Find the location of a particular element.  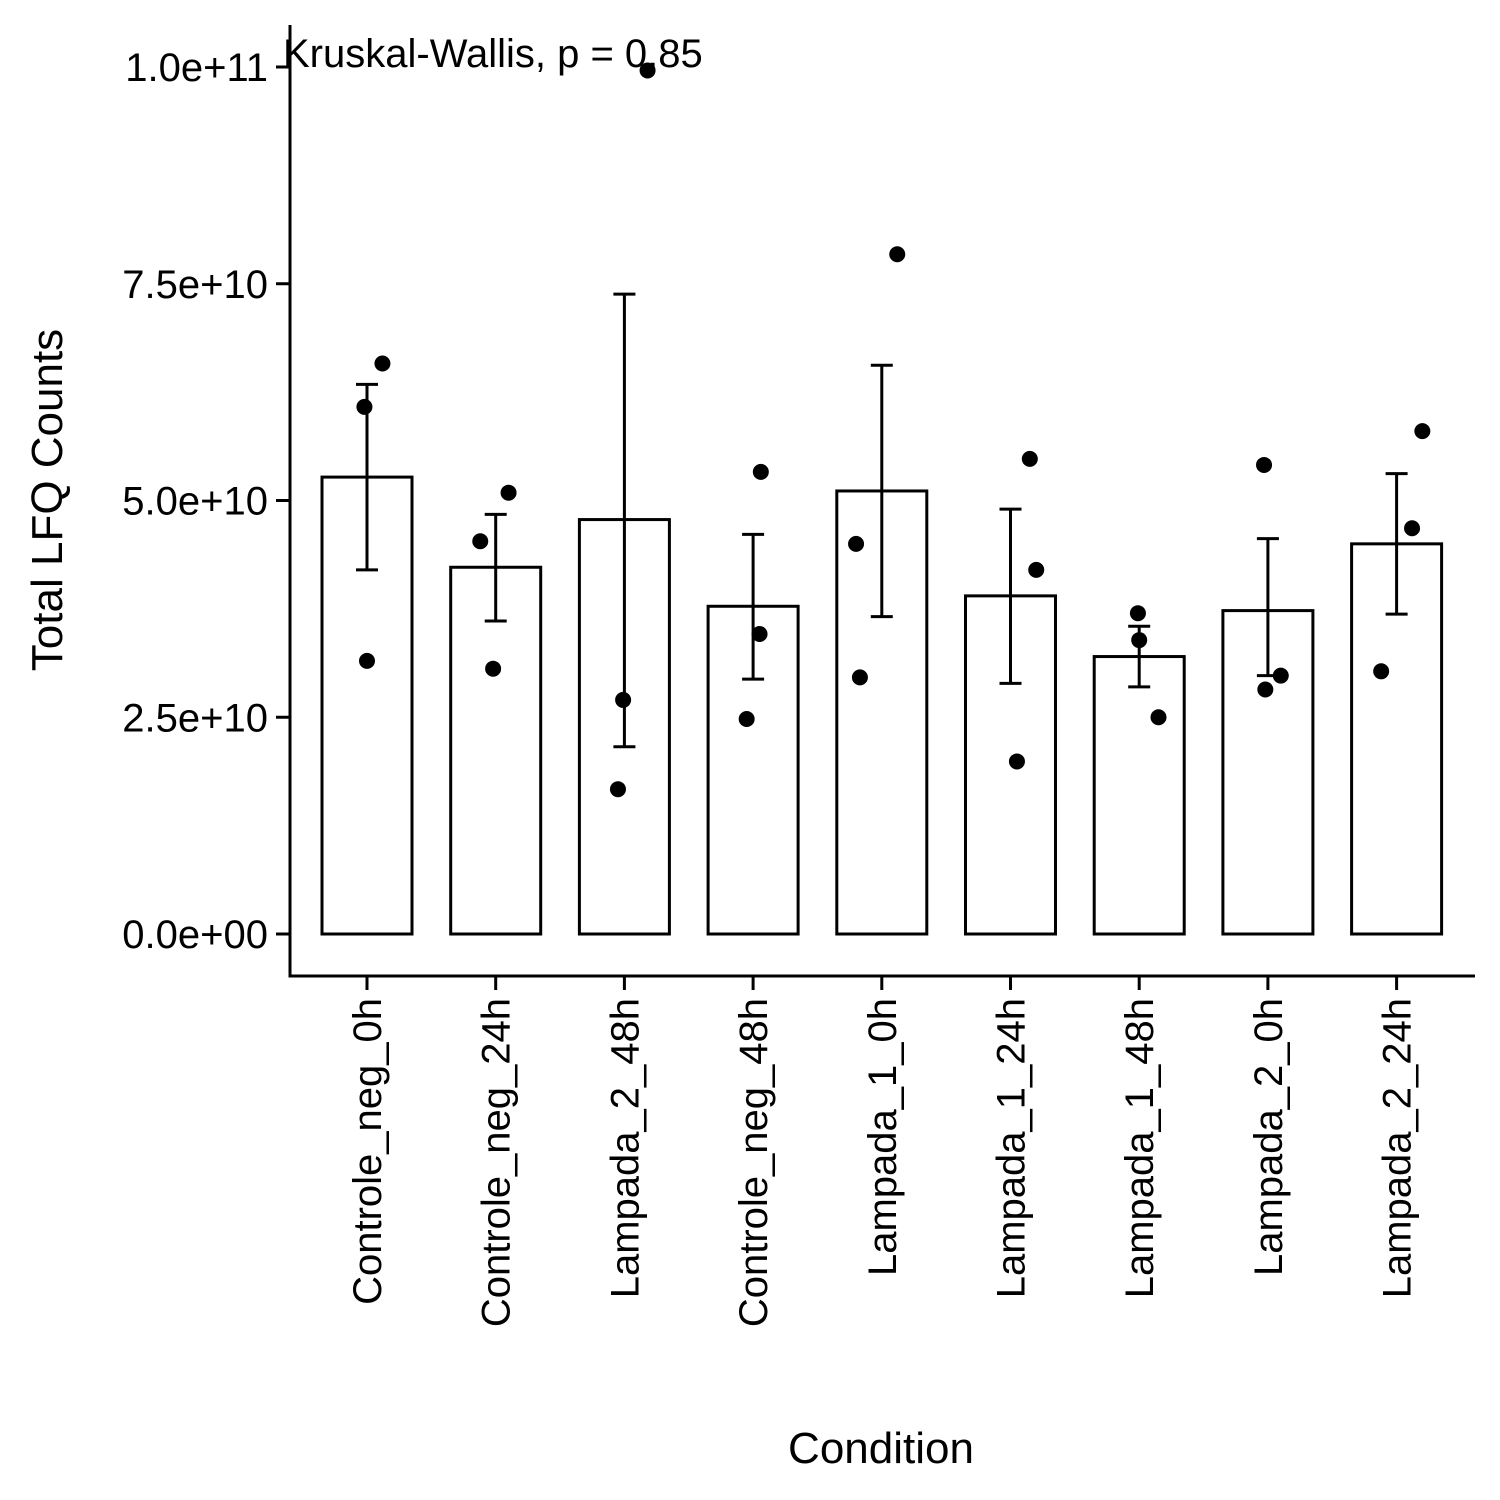

x-axis-title: Condition is located at coordinates (881, 1448).